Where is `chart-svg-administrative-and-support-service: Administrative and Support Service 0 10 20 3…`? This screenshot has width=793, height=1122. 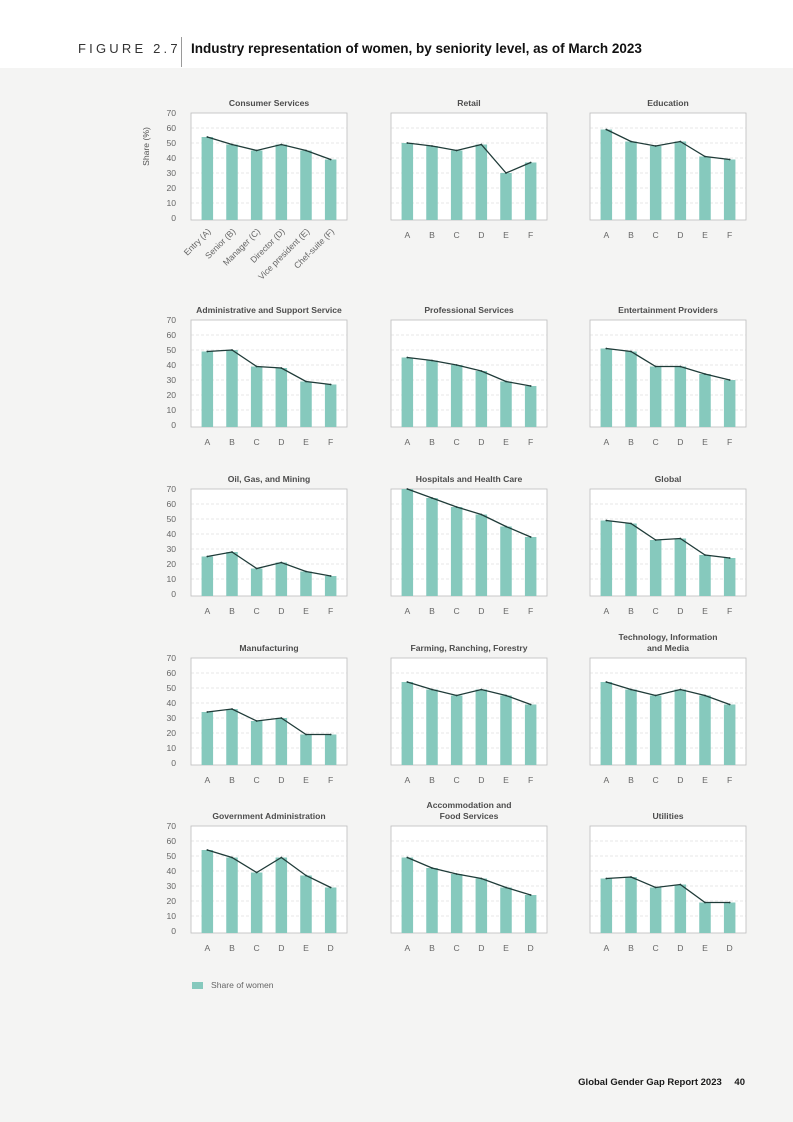
chart-svg-administrative-and-support-service: Administrative and Support Service 0 10 20 3… is located at coordinates (257, 376).